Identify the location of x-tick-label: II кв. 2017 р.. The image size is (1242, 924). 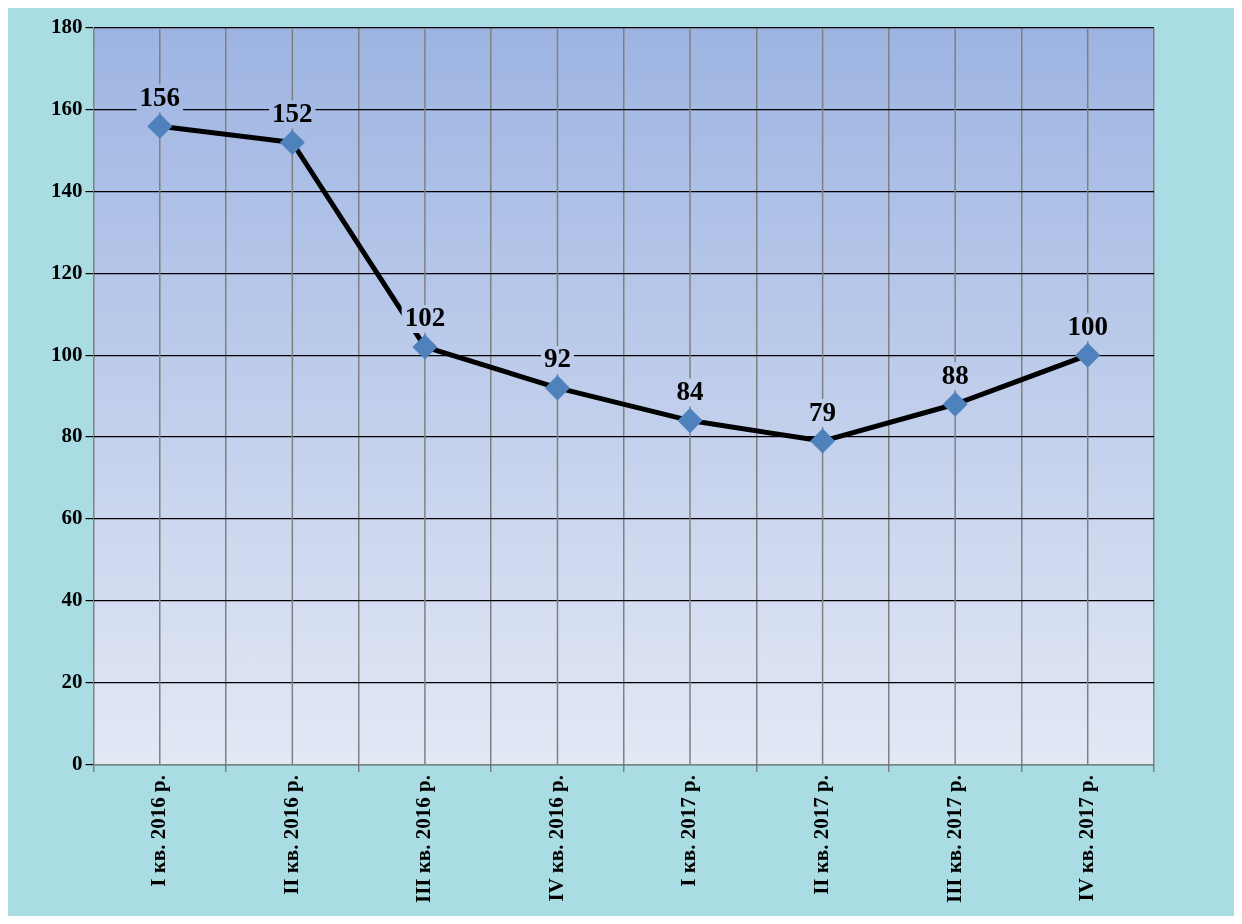
(821, 835).